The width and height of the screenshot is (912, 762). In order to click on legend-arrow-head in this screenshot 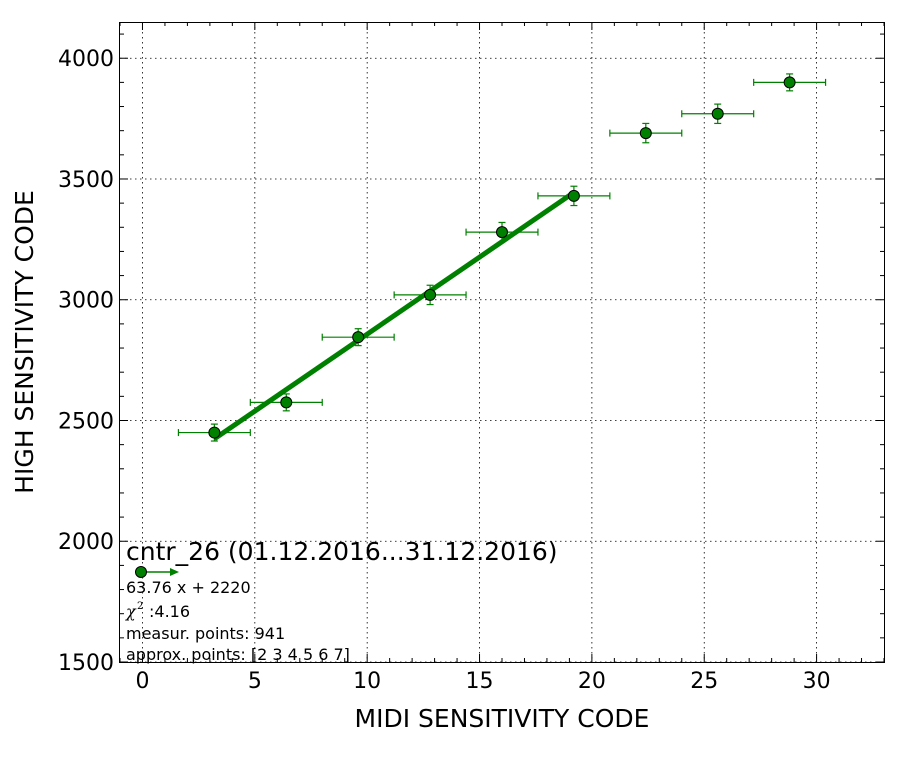, I will do `click(174, 572)`.